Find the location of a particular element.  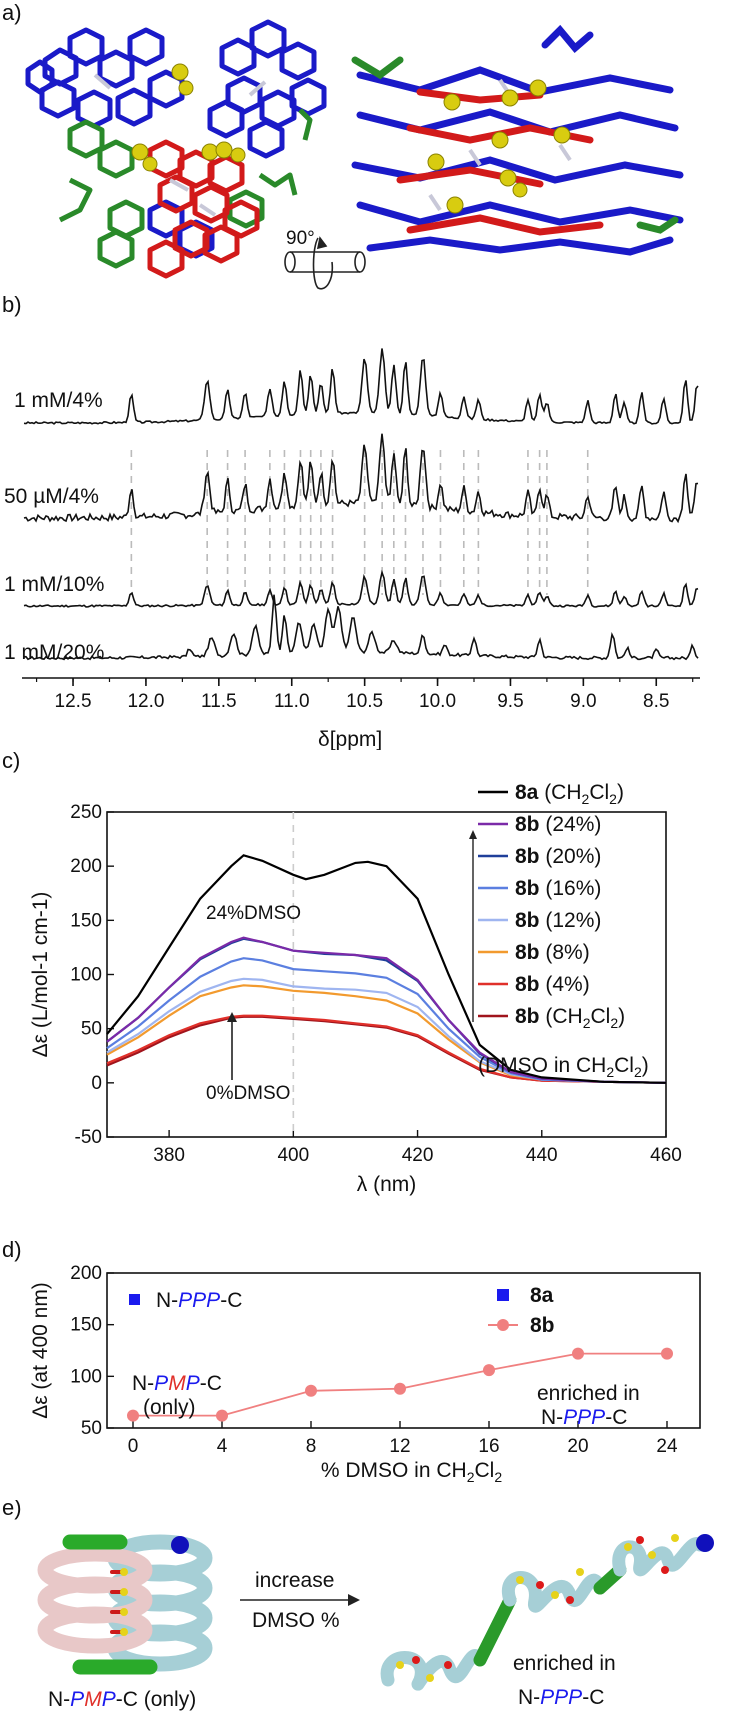

d-plot-frame is located at coordinates (403, 1350).